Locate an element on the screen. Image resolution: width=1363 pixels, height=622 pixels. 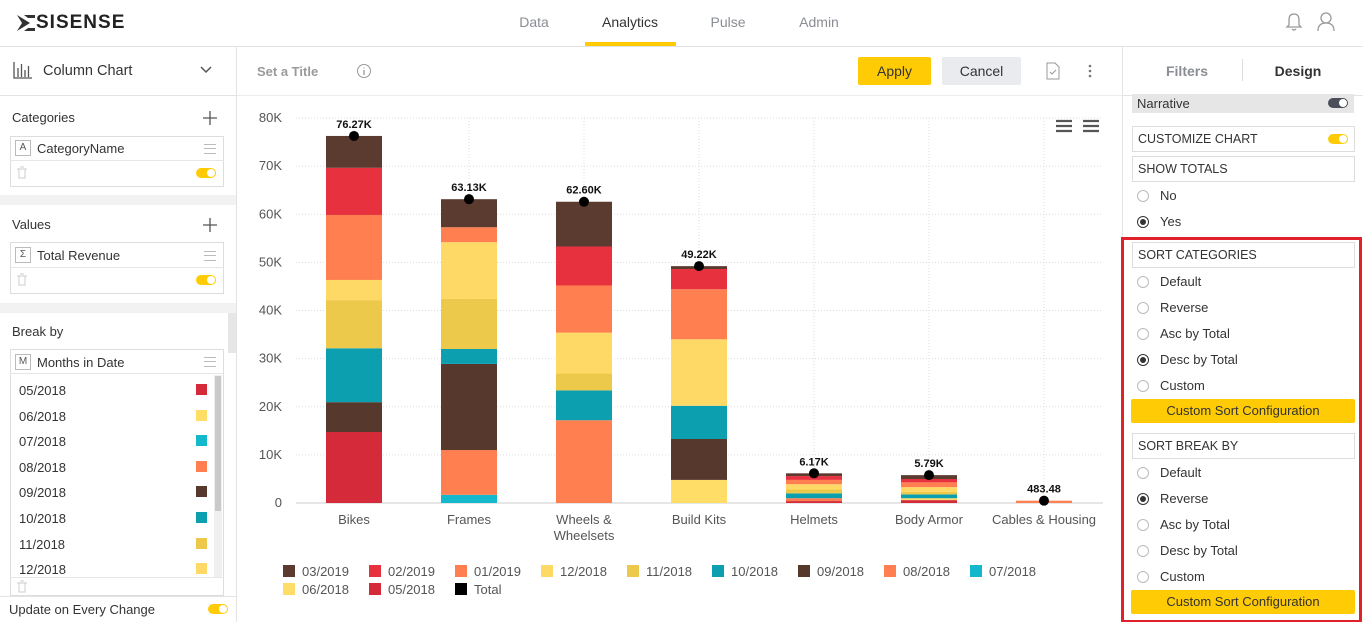
chart-type: Column Chart is located at coordinates (88, 71).